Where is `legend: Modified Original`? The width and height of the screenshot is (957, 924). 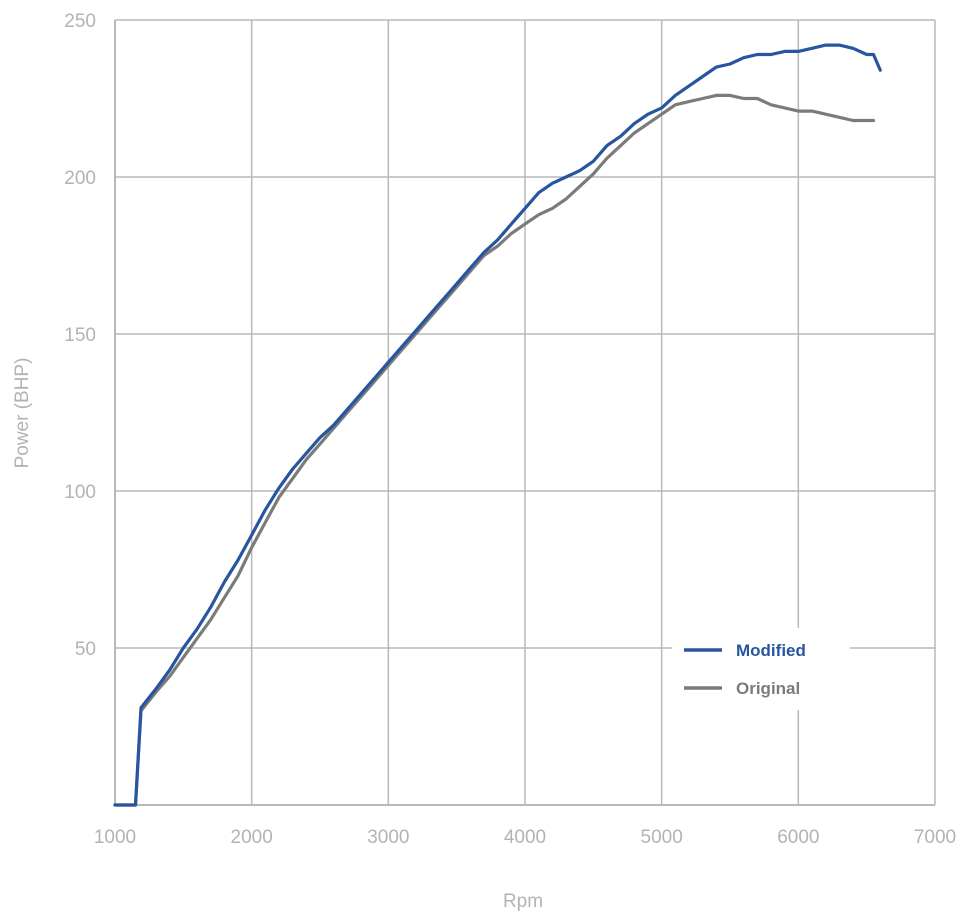 legend: Modified Original is located at coordinates (761, 669).